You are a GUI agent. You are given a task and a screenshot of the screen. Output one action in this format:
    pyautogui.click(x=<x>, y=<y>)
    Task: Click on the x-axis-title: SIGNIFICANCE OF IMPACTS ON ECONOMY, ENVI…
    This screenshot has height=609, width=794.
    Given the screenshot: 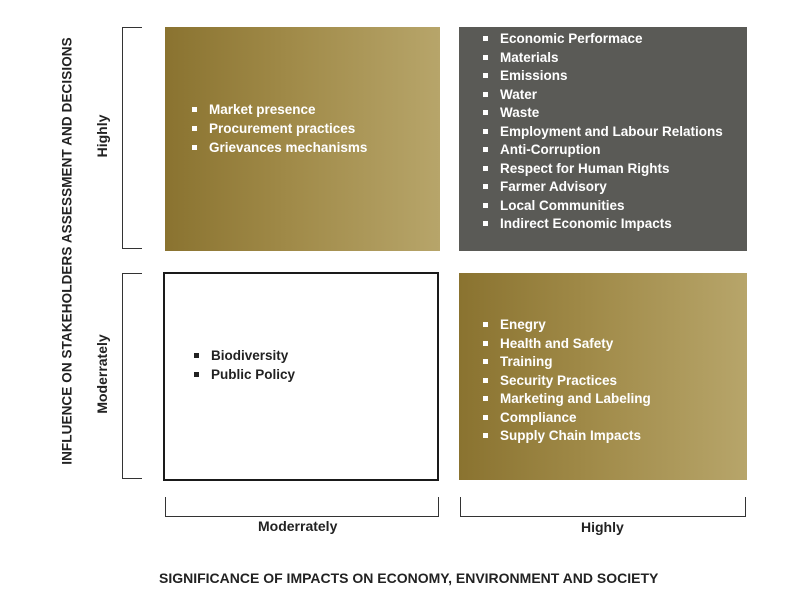 What is the action you would take?
    pyautogui.click(x=409, y=578)
    